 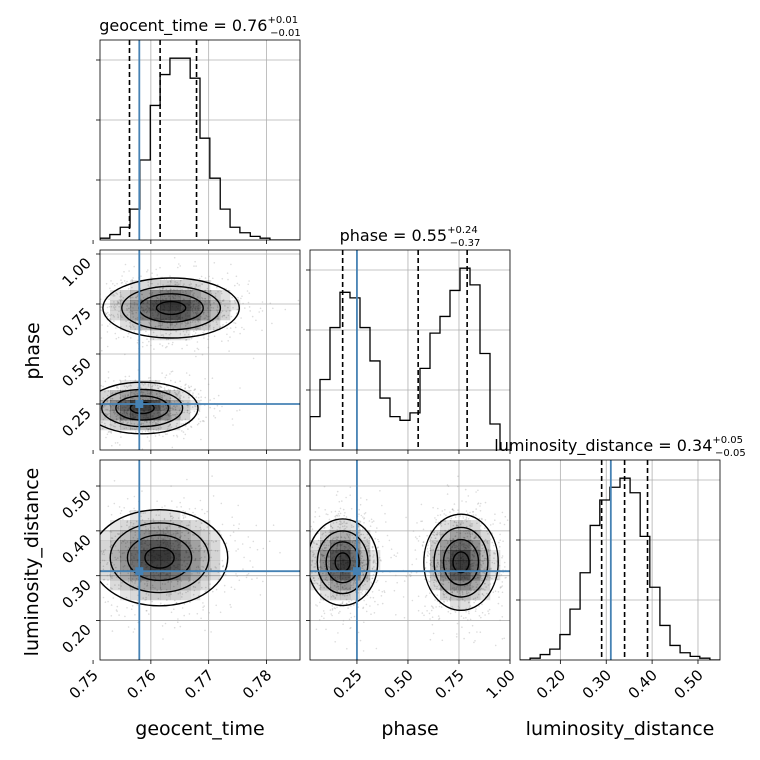 I want to click on y-tick-label: 0.50, so click(x=76, y=504).